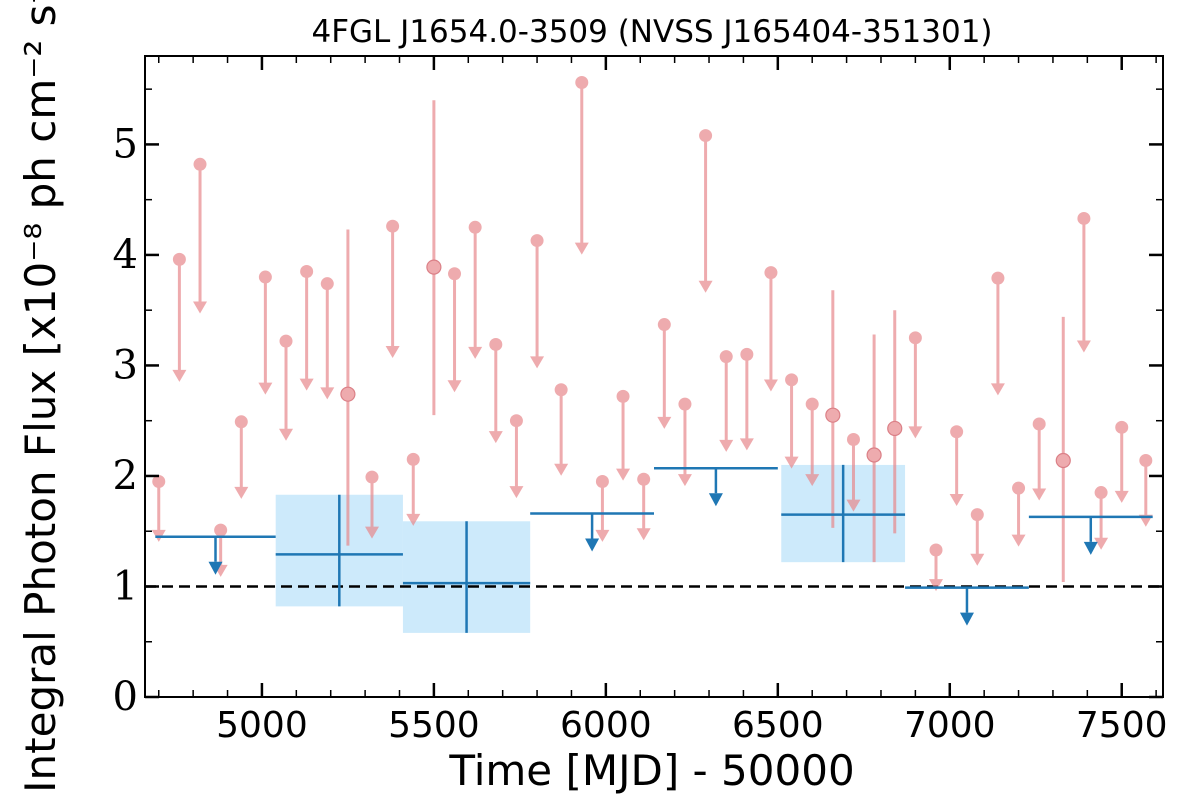 The height and width of the screenshot is (800, 1200). Describe the element at coordinates (40, 396) in the screenshot. I see `y-axis-label: Integral Photon Flux [x10⁻⁸ ph cm⁻² s⁻¹]` at that location.